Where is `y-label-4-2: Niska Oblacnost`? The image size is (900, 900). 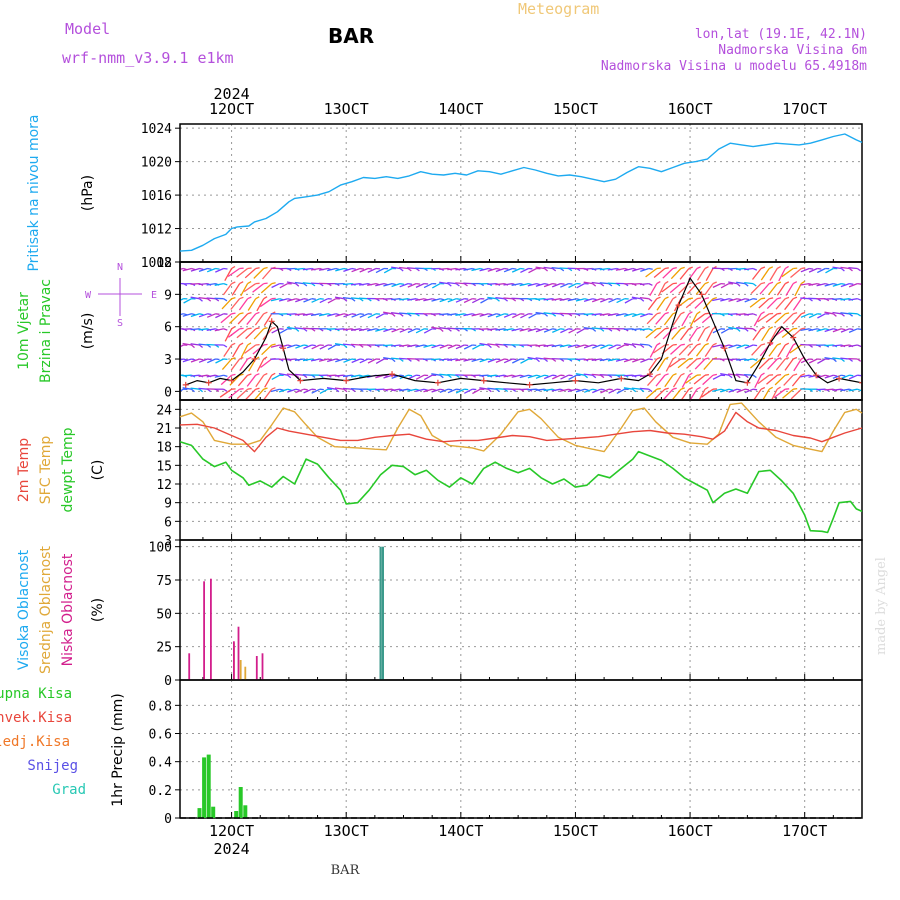
y-label-4-2: Niska Oblacnost is located at coordinates (68, 609).